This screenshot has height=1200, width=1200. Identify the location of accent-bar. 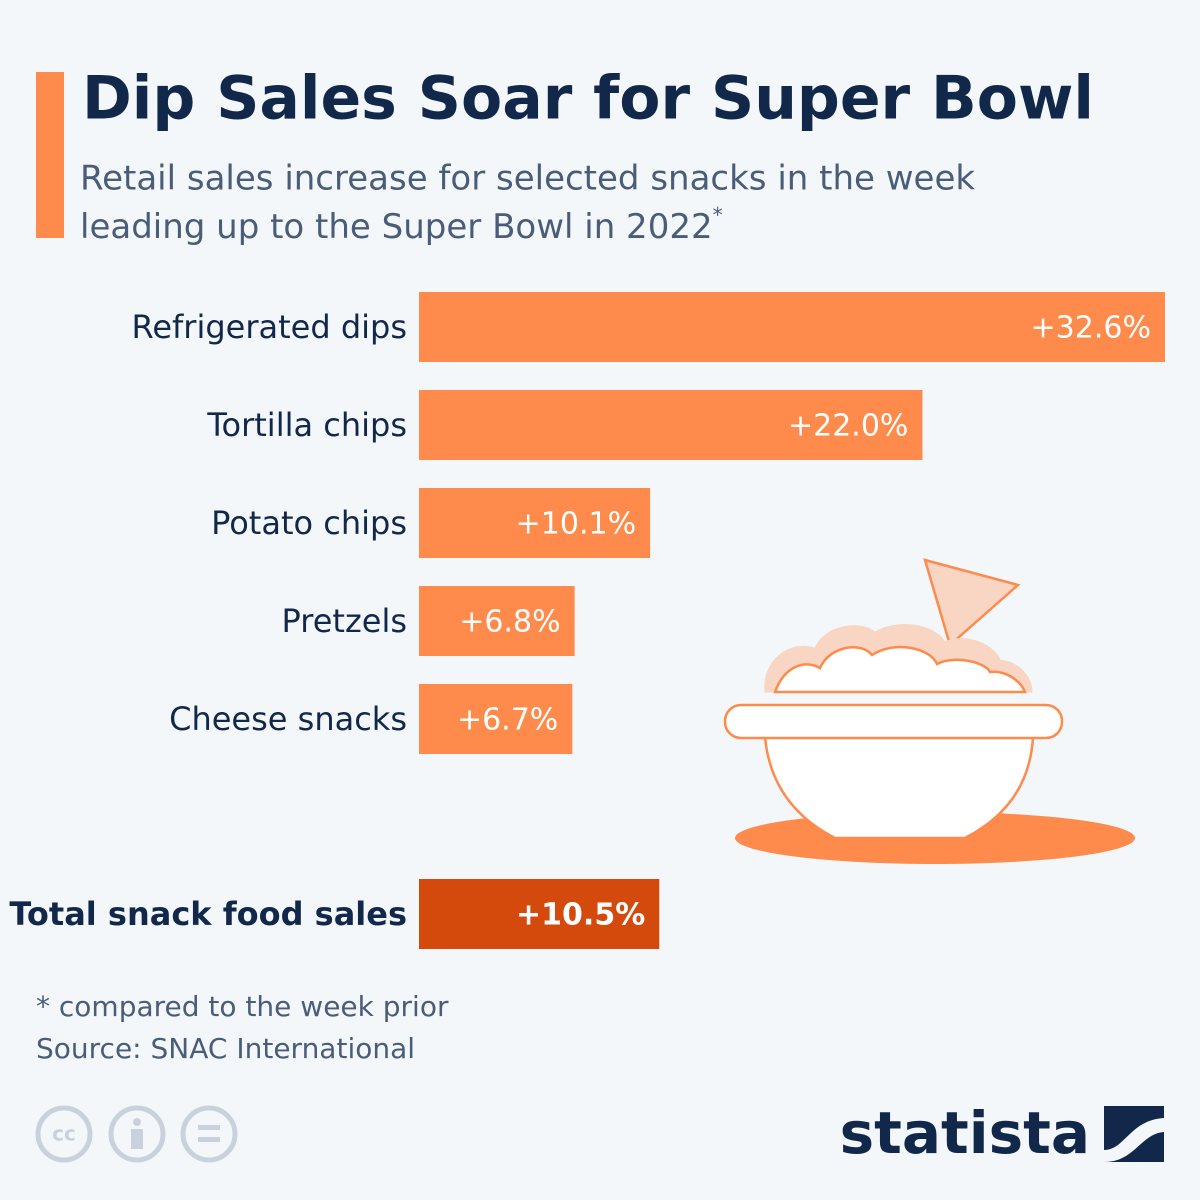
(50, 155).